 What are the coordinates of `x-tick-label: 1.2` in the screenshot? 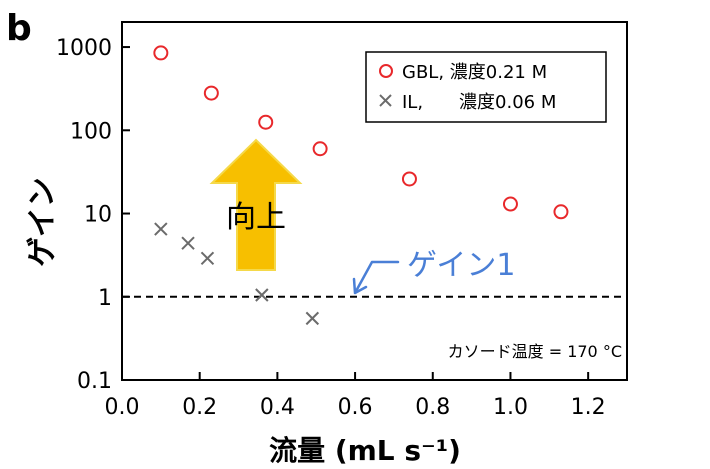 It's located at (588, 407).